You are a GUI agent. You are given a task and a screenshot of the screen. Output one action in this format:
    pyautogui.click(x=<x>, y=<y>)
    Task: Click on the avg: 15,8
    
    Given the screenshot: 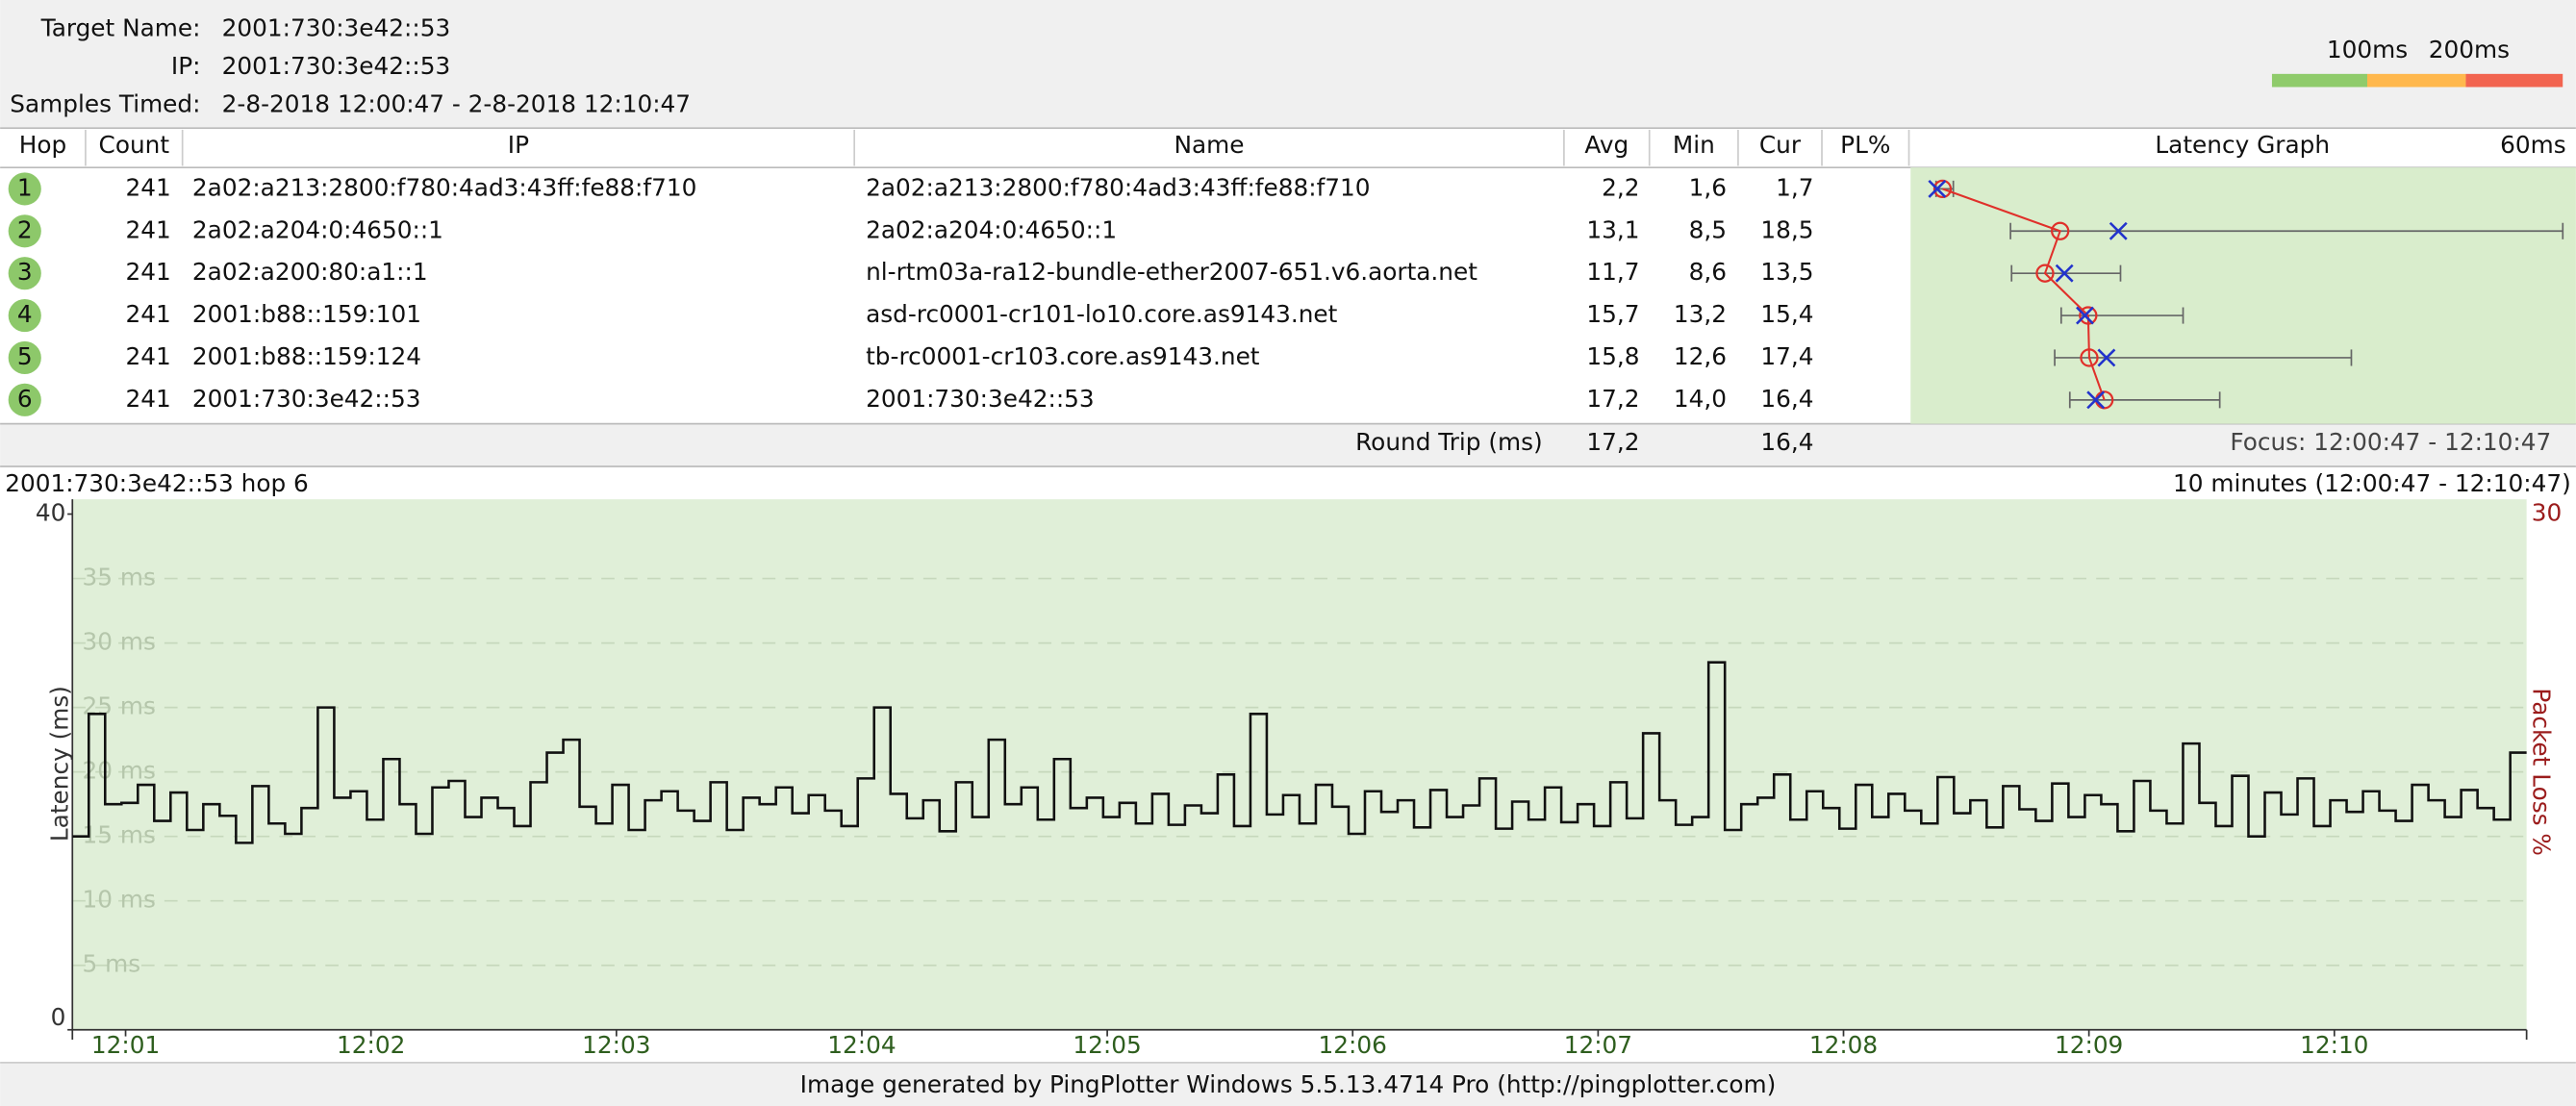 What is the action you would take?
    pyautogui.click(x=1613, y=356)
    